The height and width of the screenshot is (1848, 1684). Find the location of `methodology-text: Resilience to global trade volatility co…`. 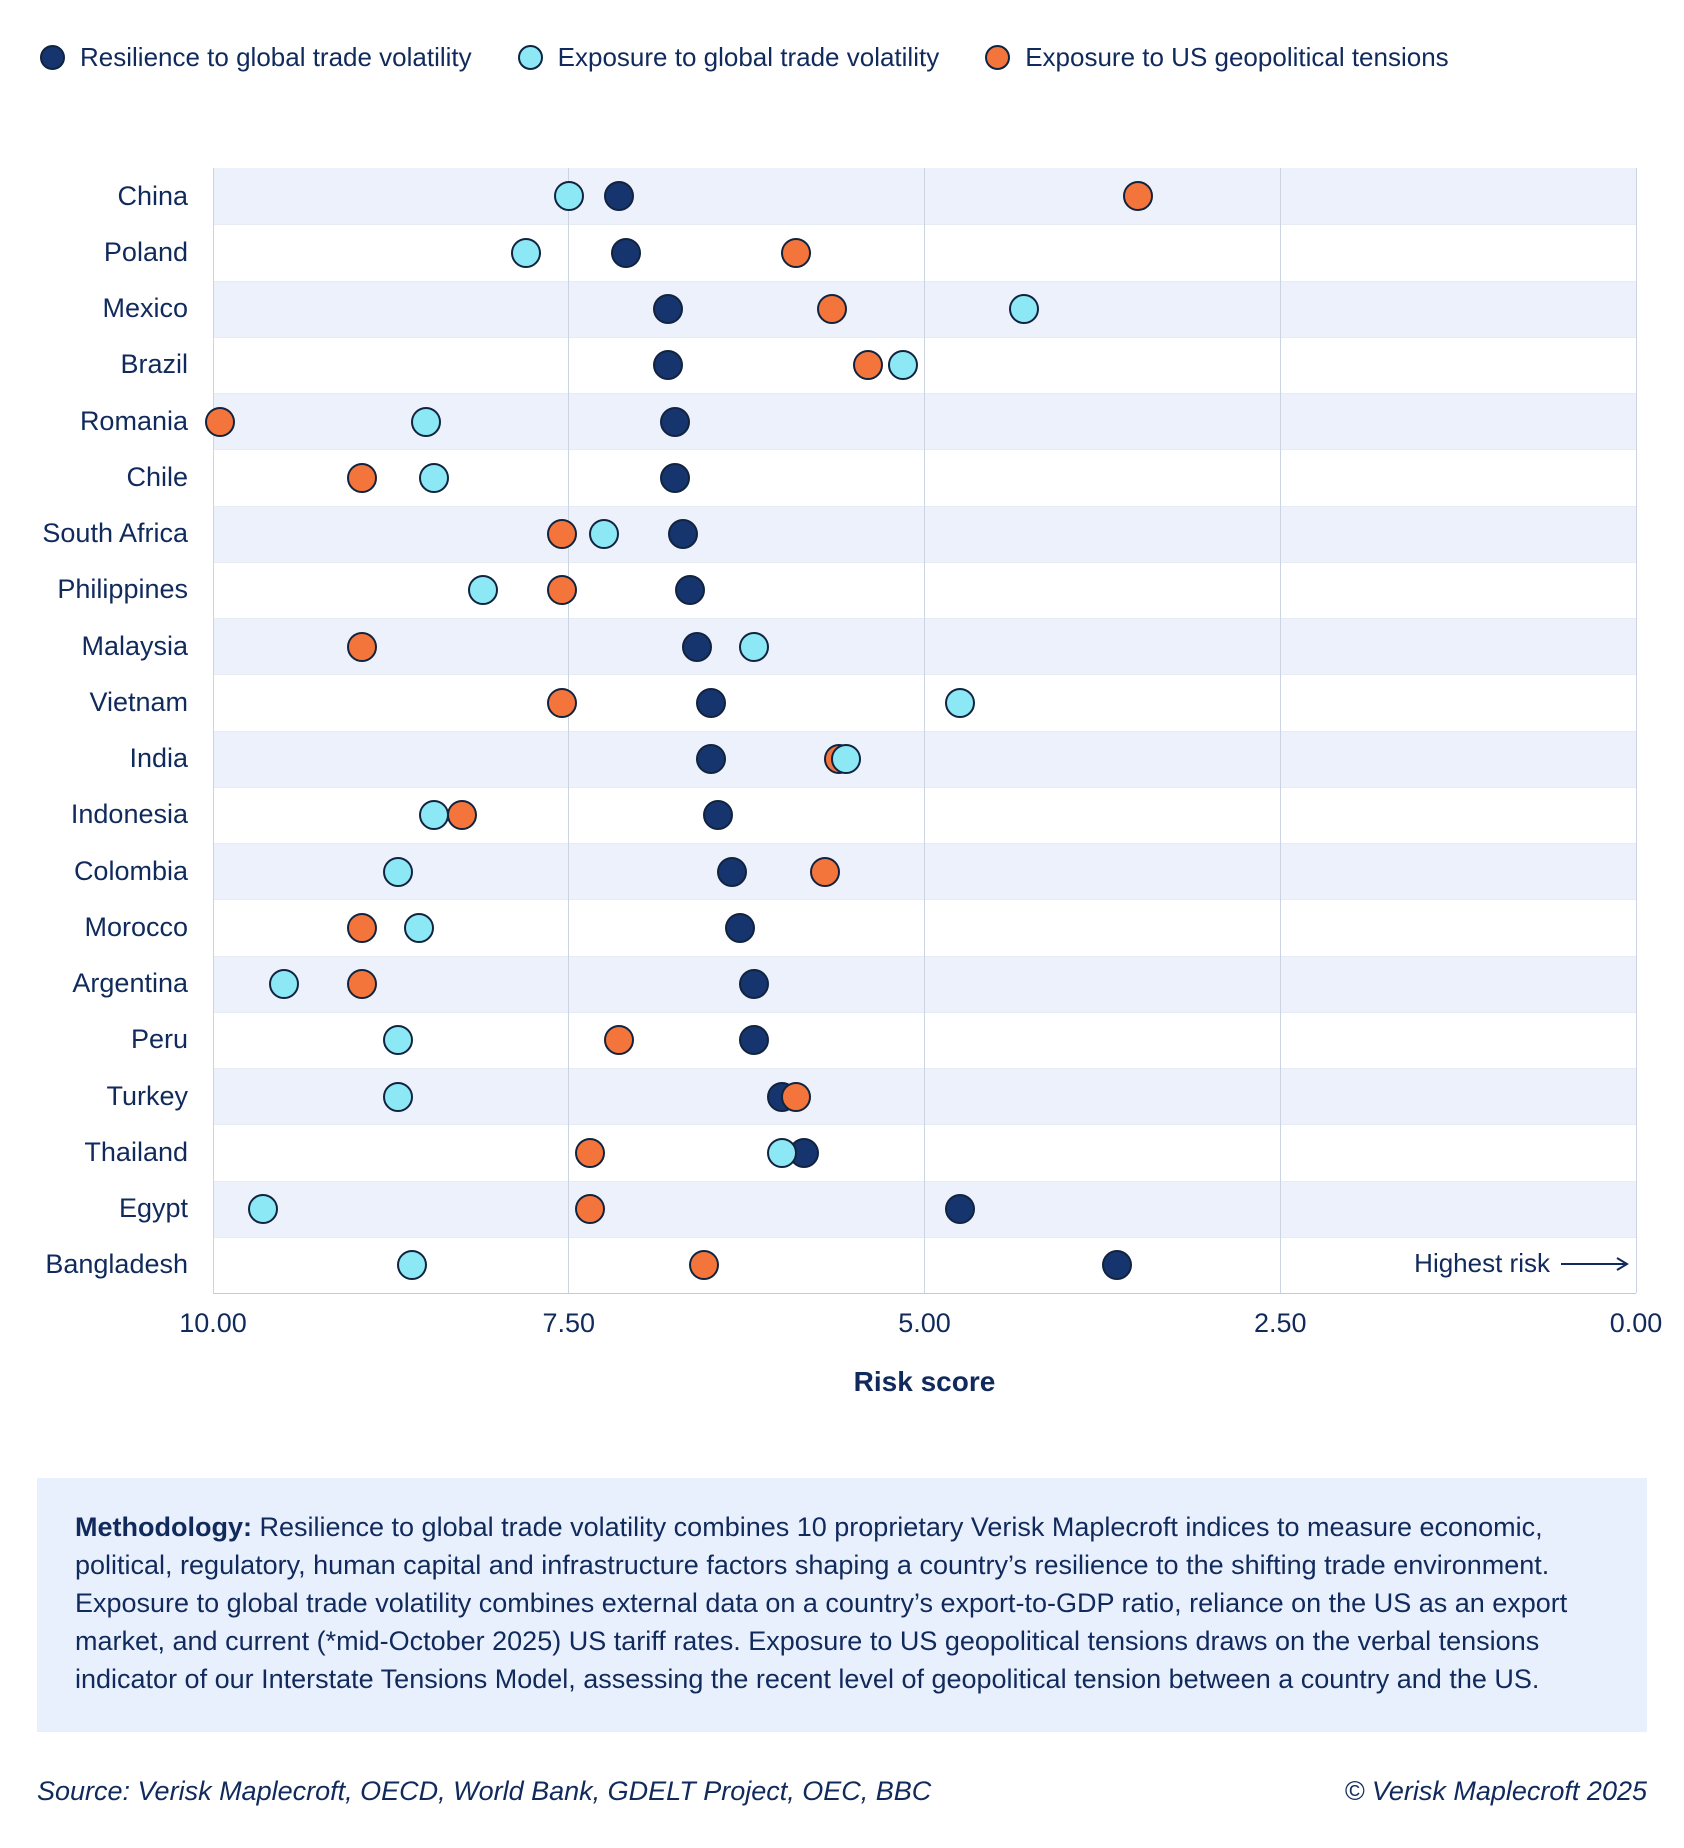

methodology-text: Resilience to global trade volatility co… is located at coordinates (821, 1603).